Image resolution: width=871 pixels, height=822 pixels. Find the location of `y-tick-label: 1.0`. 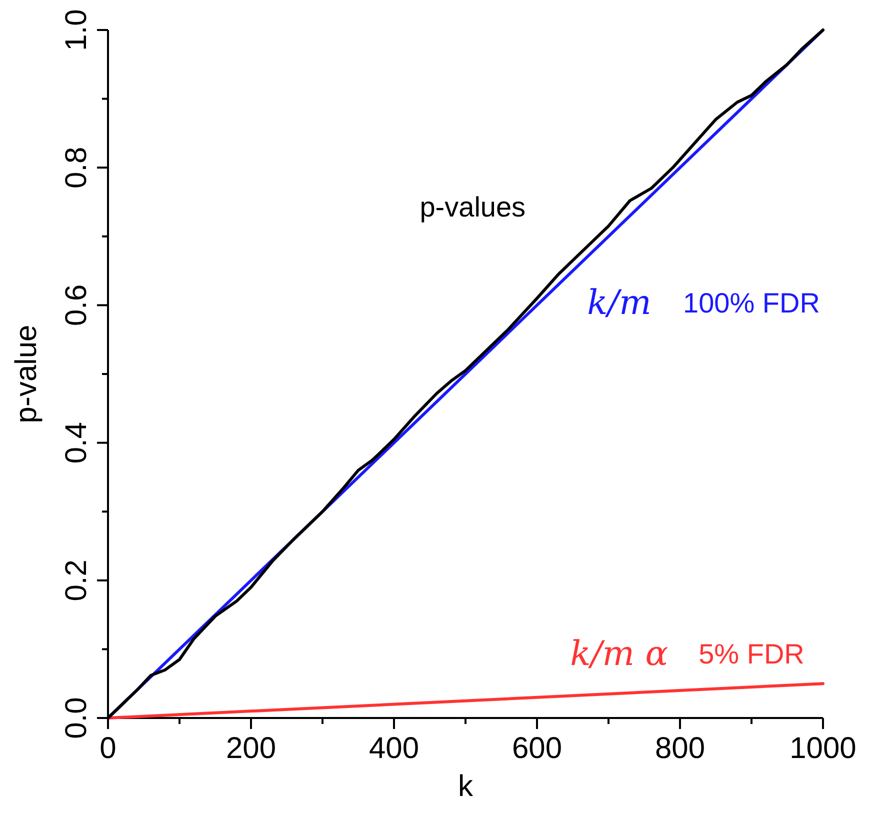

y-tick-label: 1.0 is located at coordinates (76, 30).